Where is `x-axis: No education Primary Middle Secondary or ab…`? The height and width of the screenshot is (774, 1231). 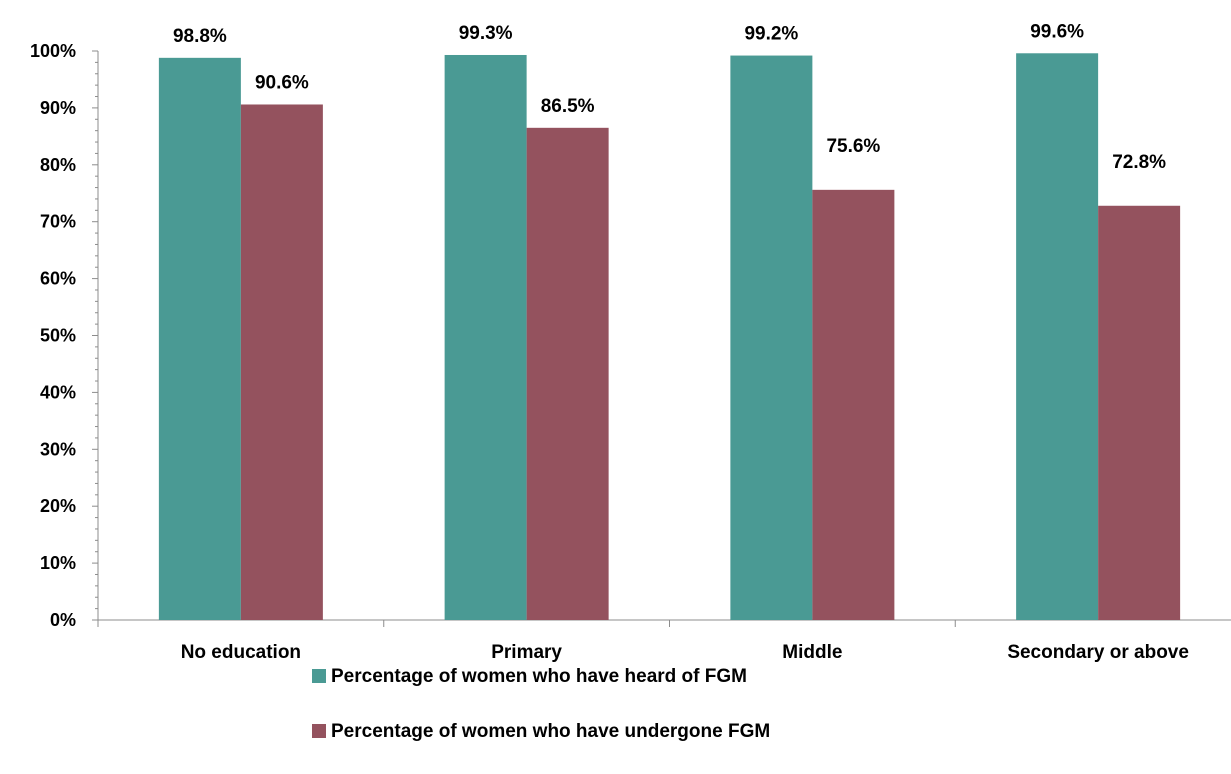
x-axis: No education Primary Middle Secondary or ab… is located at coordinates (664, 641).